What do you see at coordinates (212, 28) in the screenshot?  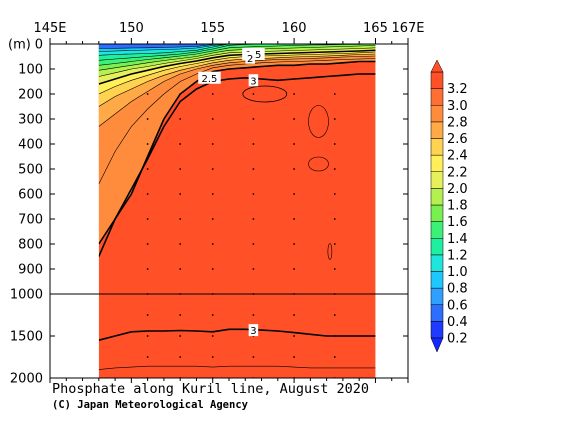 I see `x-tick-label: 155` at bounding box center [212, 28].